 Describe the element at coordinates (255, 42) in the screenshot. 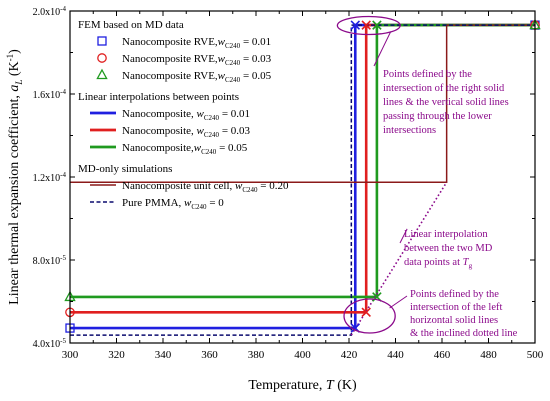

I see `legend-entry-value-0-0: = 0.01` at that location.